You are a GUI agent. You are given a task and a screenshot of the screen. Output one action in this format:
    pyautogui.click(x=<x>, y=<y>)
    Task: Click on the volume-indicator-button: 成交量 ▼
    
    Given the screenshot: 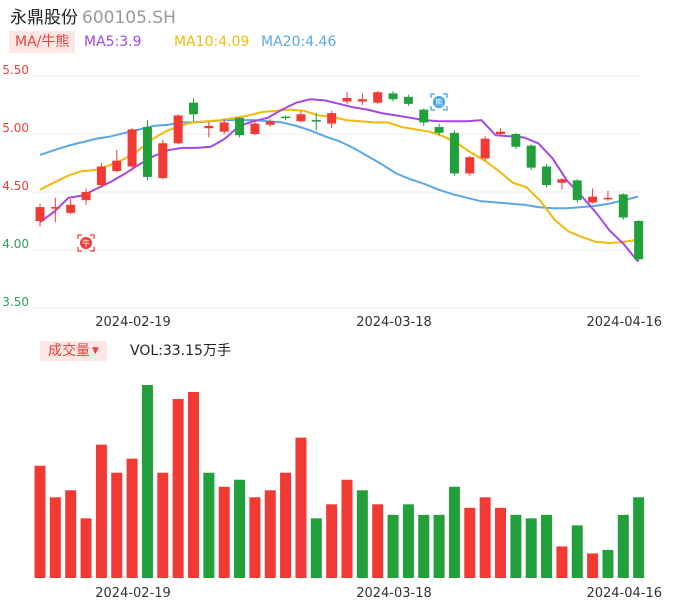 What is the action you would take?
    pyautogui.click(x=73, y=351)
    